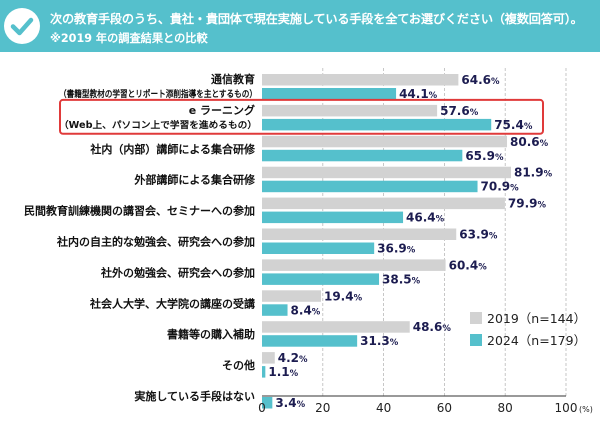 The height and width of the screenshot is (427, 600). I want to click on category-label: 実施している手段はない, so click(194, 396).